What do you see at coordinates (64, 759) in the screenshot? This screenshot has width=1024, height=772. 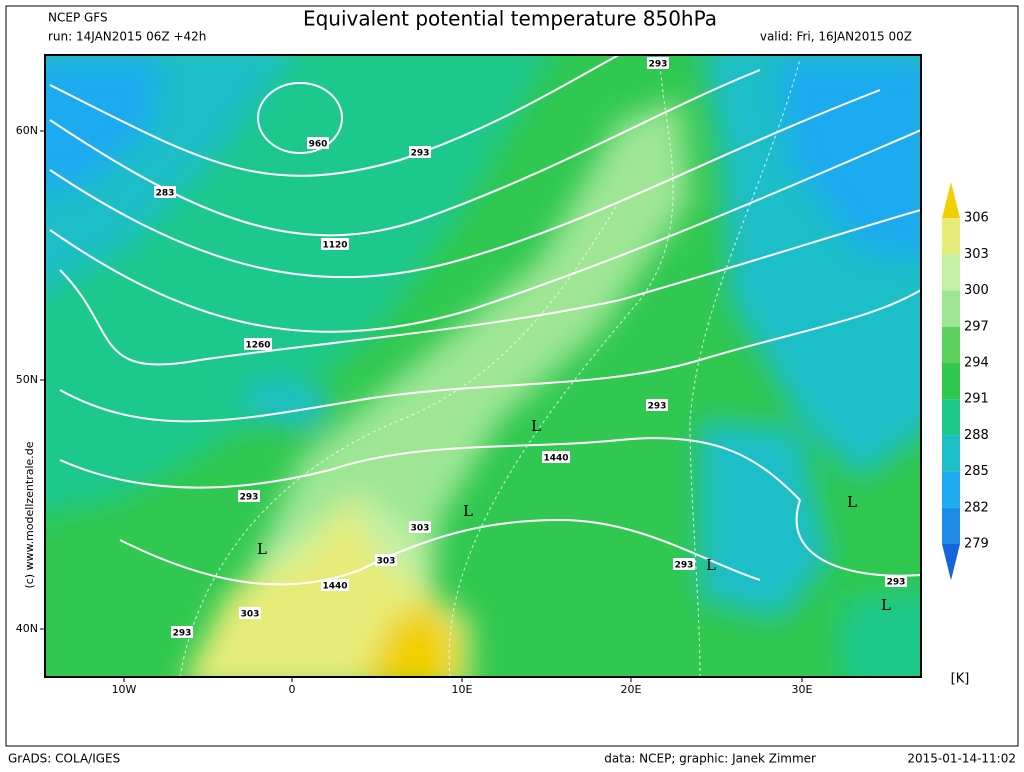 I see `software: GrADS: COLA/IGES` at bounding box center [64, 759].